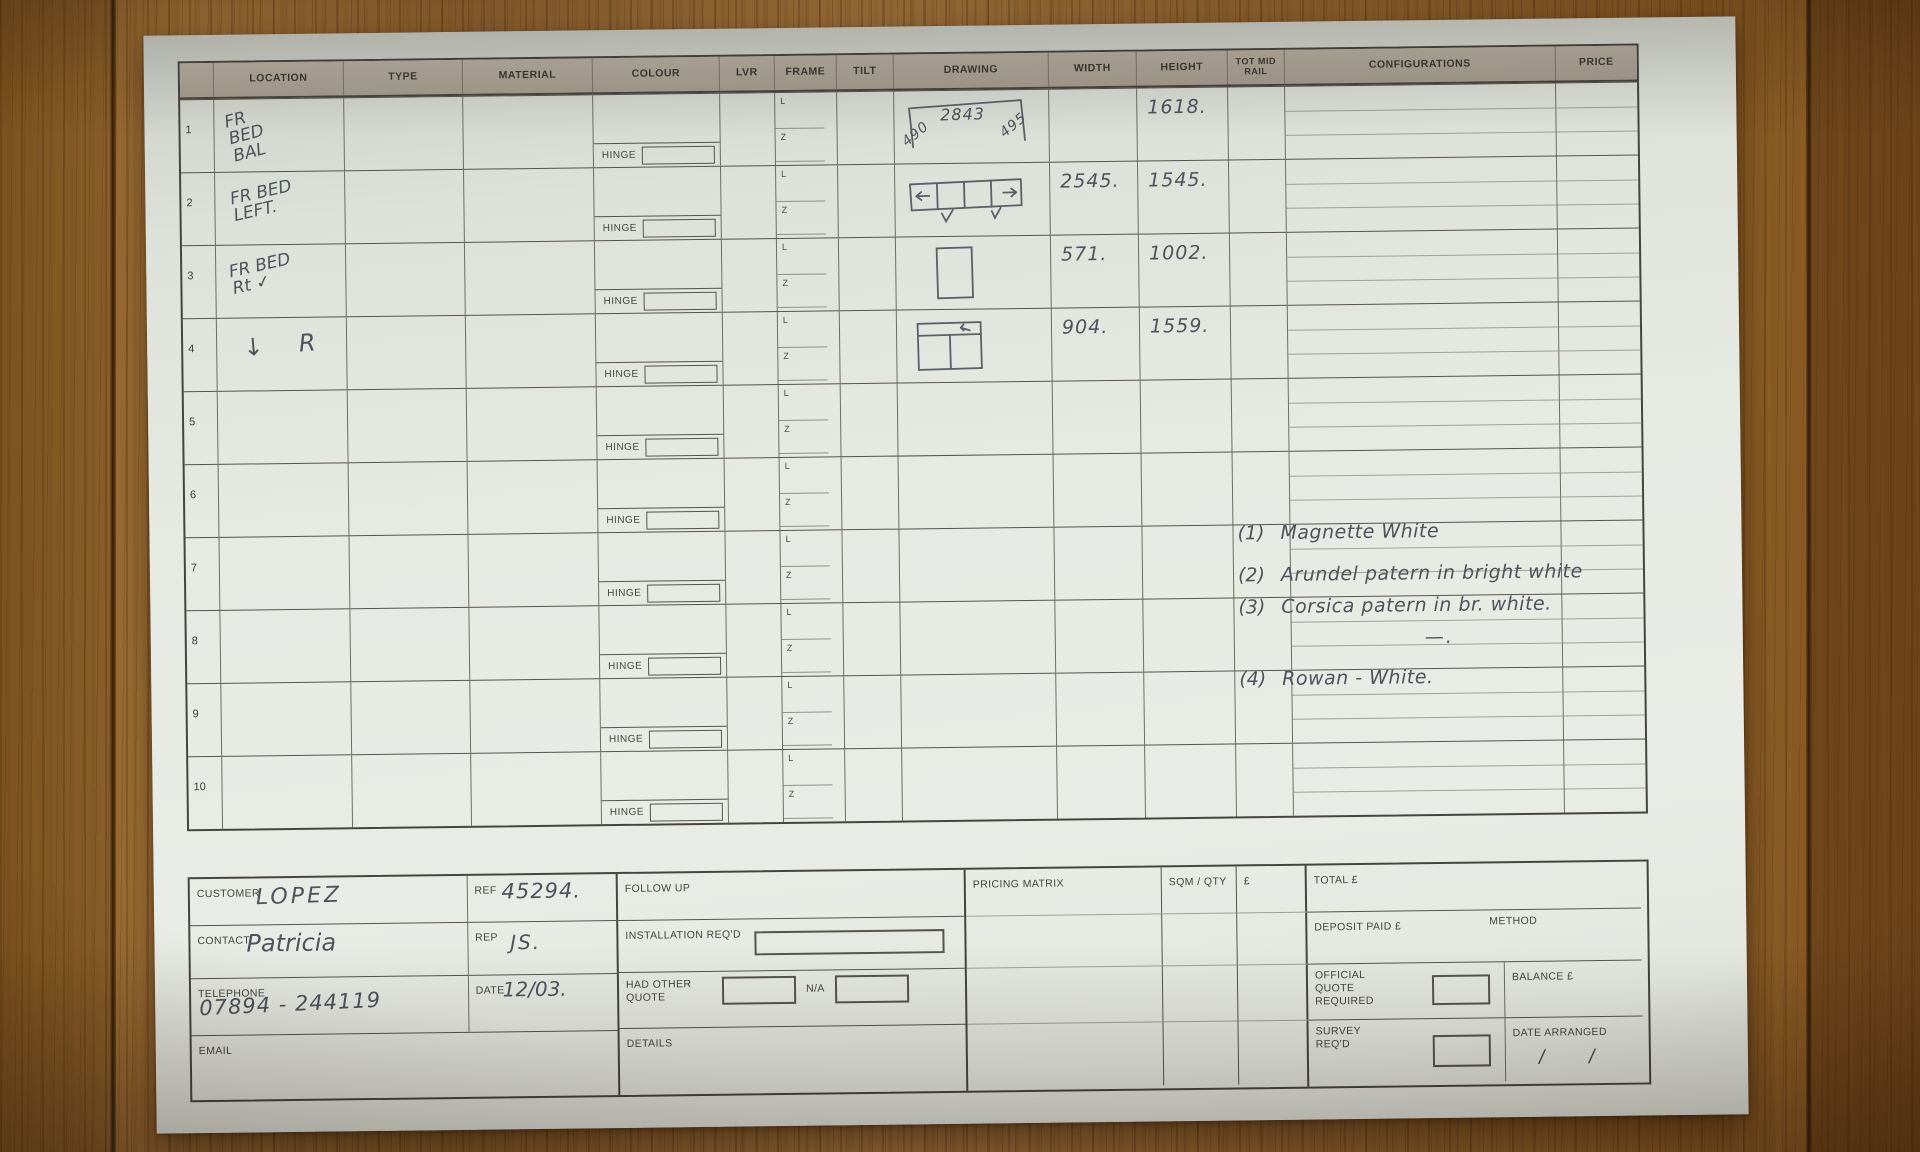 The width and height of the screenshot is (1920, 1152). Describe the element at coordinates (1095, 344) in the screenshot. I see `width-cell: 904.` at that location.